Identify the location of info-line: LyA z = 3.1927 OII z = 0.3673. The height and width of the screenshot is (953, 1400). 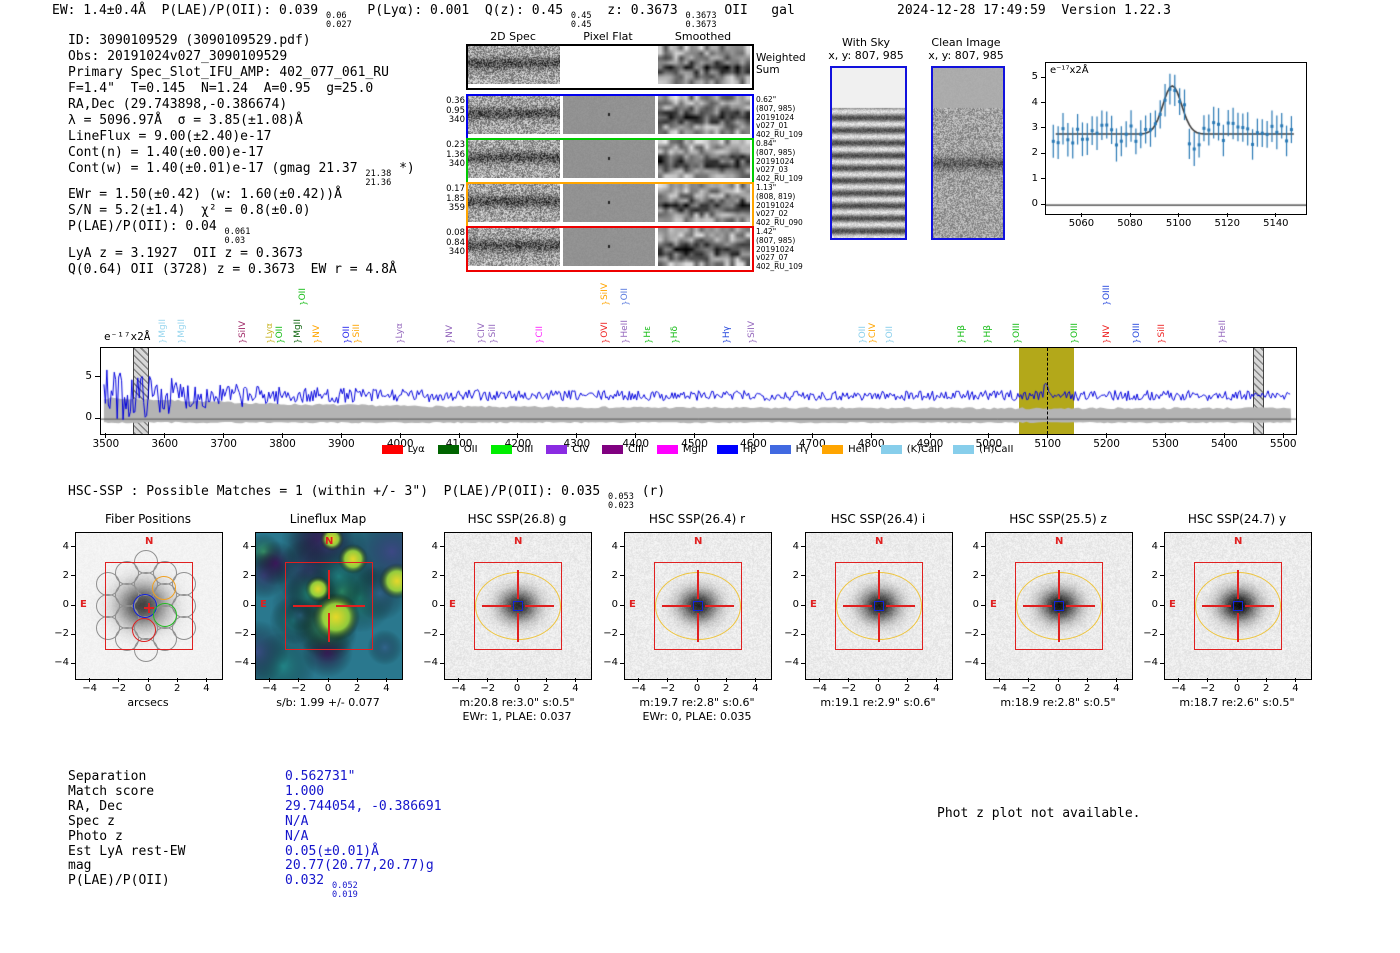
(185, 253).